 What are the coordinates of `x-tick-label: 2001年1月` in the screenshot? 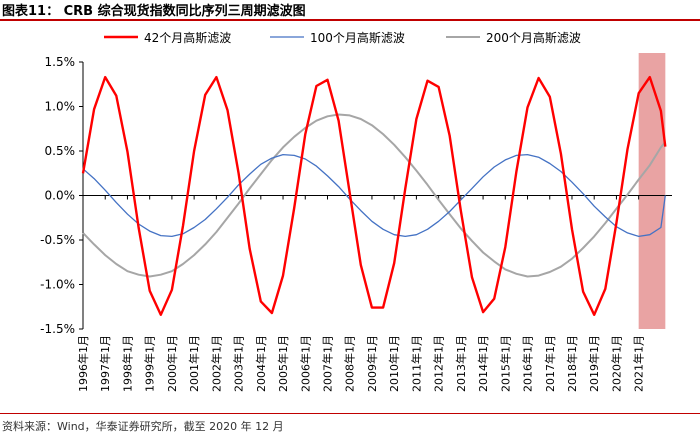 It's located at (194, 363).